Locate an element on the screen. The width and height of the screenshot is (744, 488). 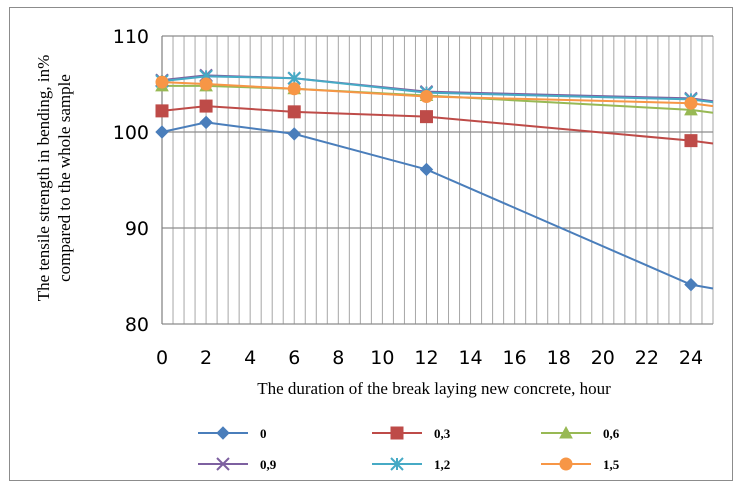
y-axis-title-line-2: compared to the whole sample is located at coordinates (64, 178).